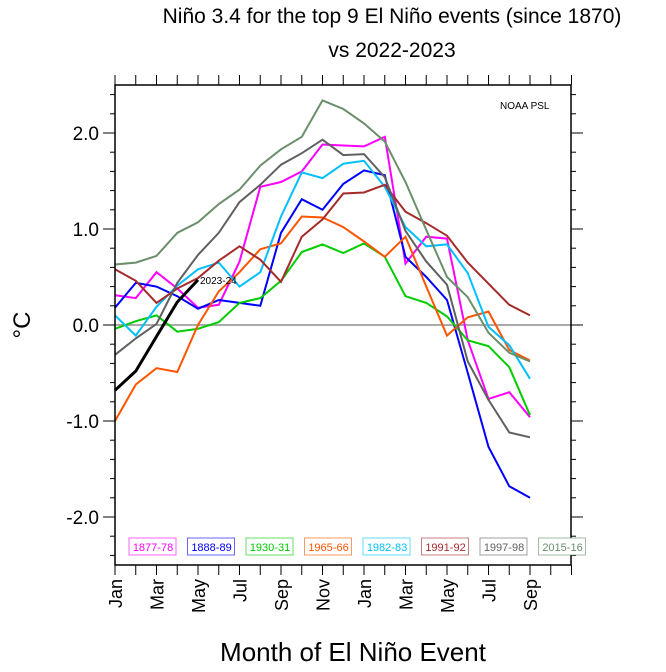 The width and height of the screenshot is (666, 672). What do you see at coordinates (82, 422) in the screenshot?
I see `y-tick-label: -1.0` at bounding box center [82, 422].